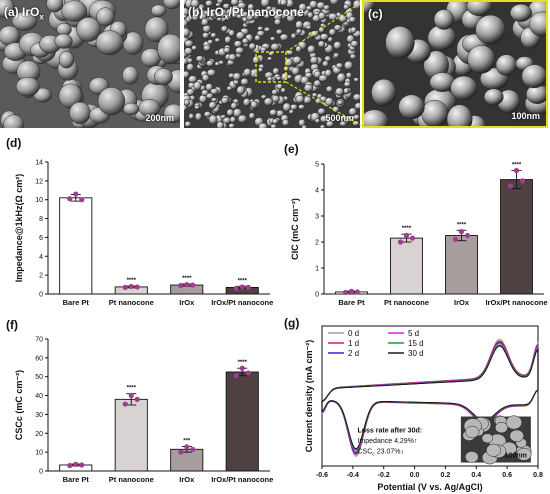 The width and height of the screenshot is (550, 494). I want to click on plot-frame, so click(430, 396).